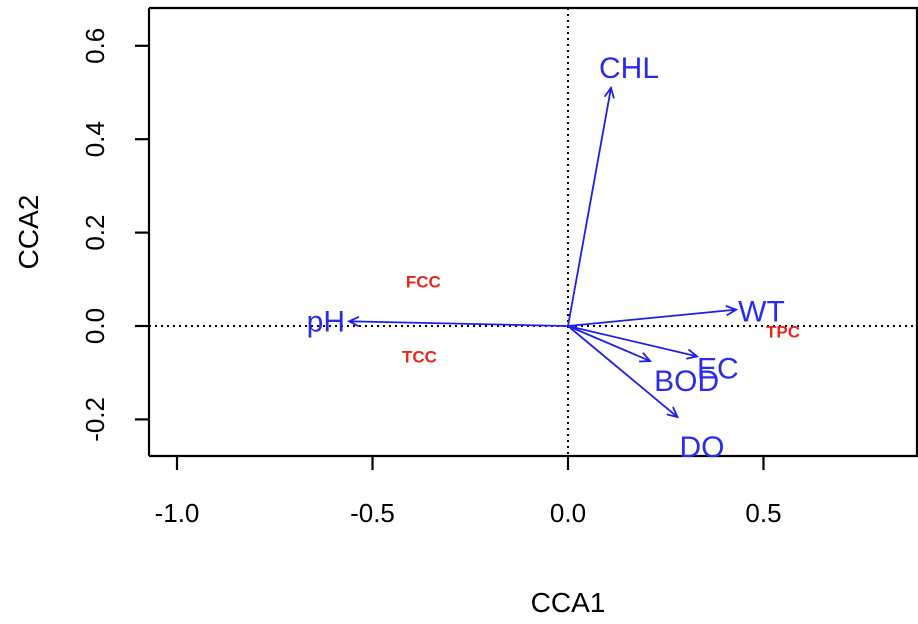 This screenshot has height=624, width=918. Describe the element at coordinates (623, 371) in the screenshot. I see `vector-line-do` at that location.